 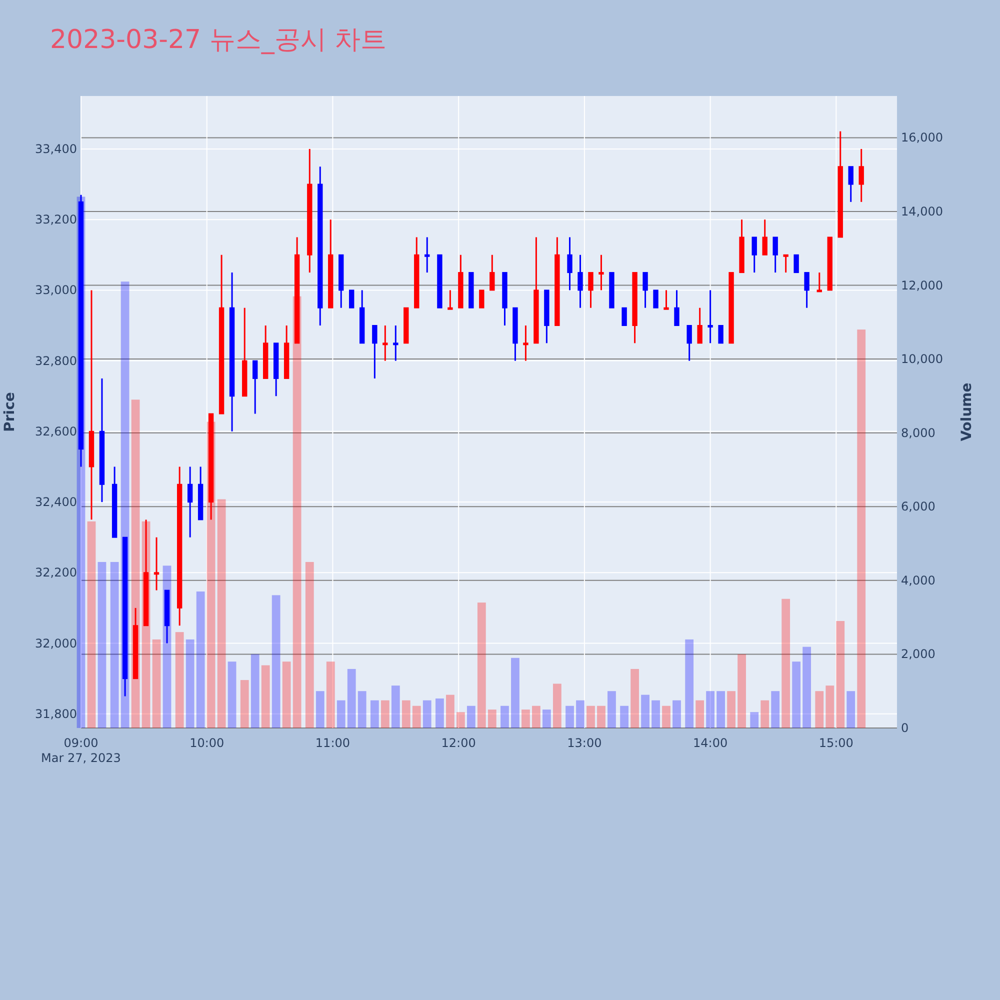 What do you see at coordinates (922, 285) in the screenshot?
I see `y2-tick-label: 12,000` at bounding box center [922, 285].